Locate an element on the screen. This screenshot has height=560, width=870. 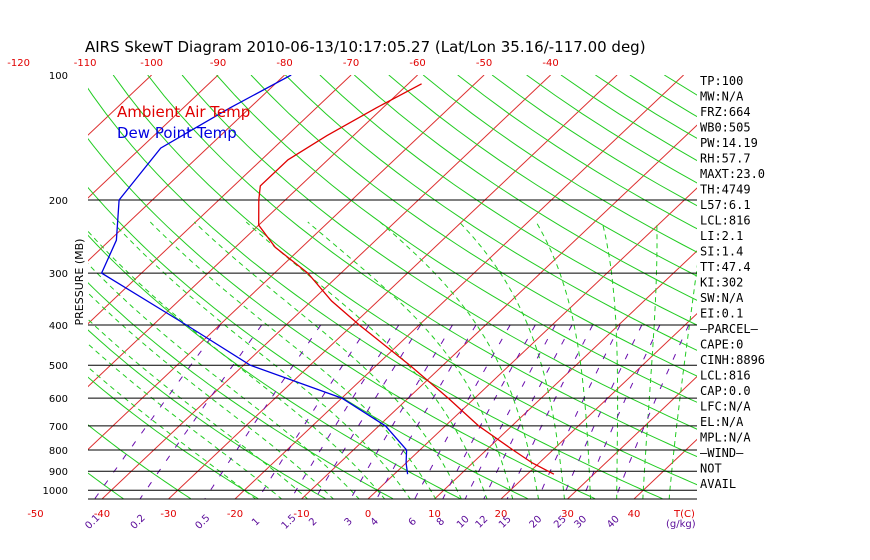
top-temp-tick-label: -50 is located at coordinates (484, 63).